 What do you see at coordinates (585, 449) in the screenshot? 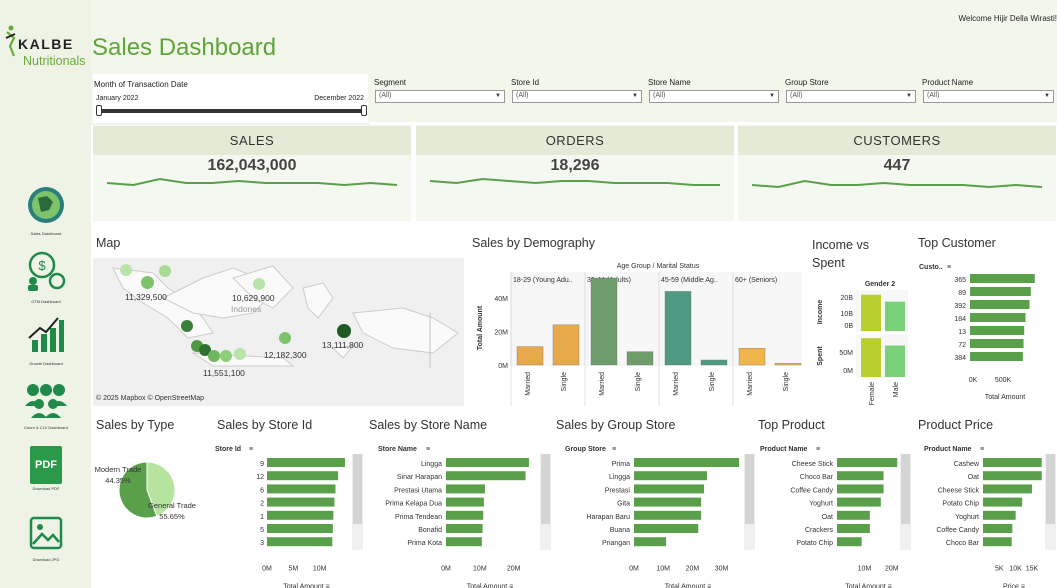
I see `column-header: Group Store` at bounding box center [585, 449].